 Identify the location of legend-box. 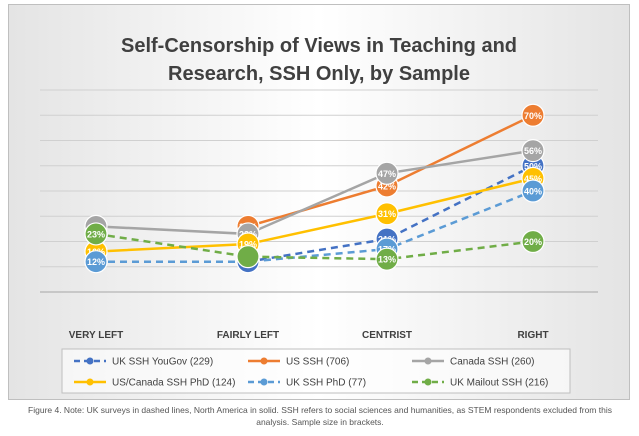
(316, 371).